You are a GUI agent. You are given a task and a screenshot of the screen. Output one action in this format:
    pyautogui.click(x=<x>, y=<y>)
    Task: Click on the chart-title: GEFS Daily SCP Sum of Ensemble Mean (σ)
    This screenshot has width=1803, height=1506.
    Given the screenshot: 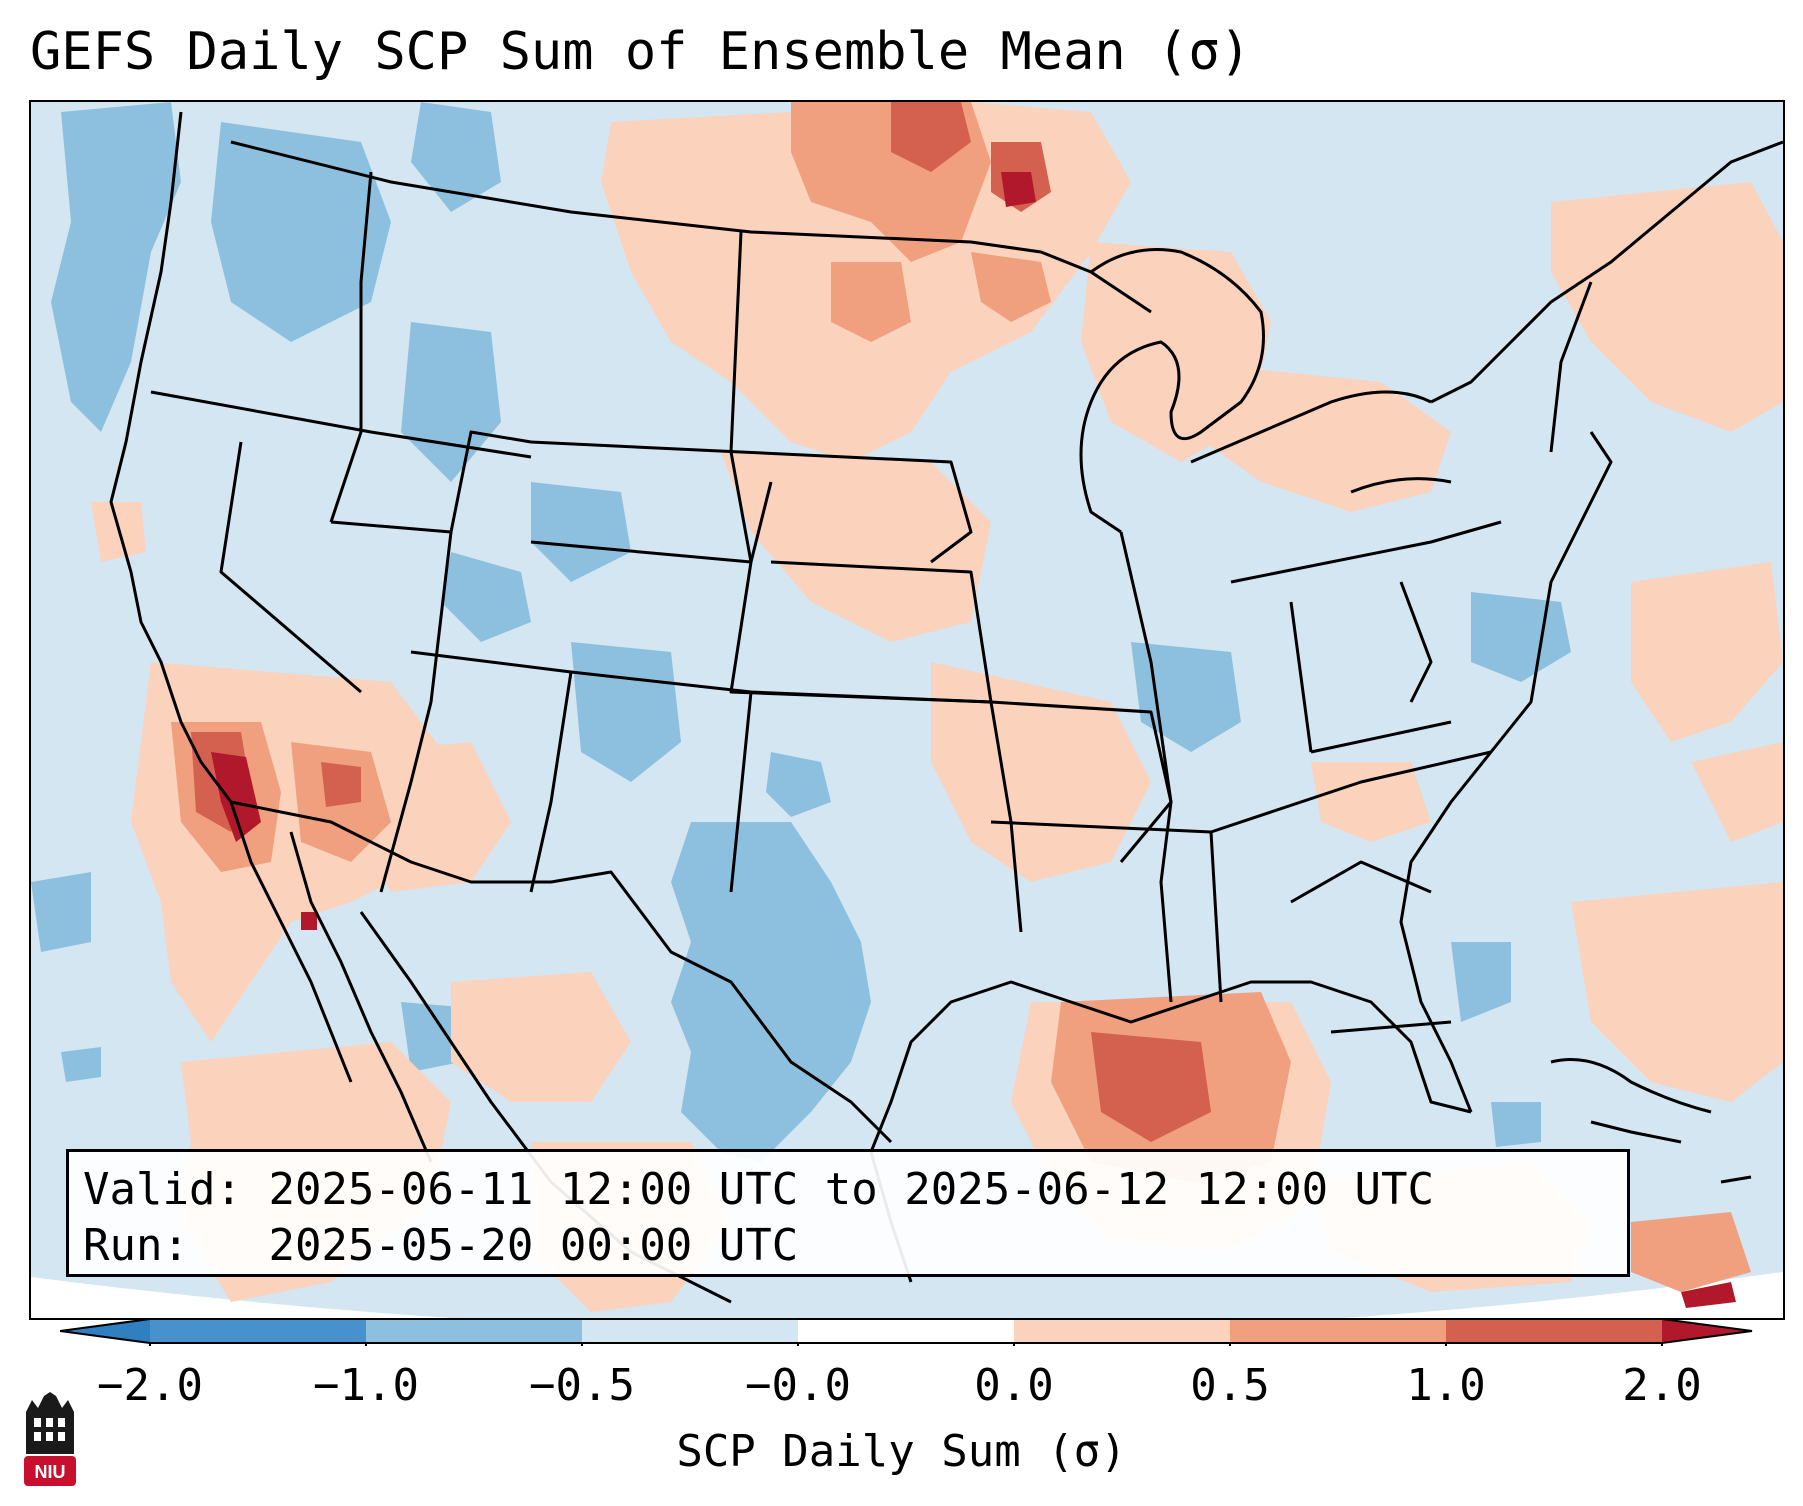 What is the action you would take?
    pyautogui.click(x=640, y=52)
    